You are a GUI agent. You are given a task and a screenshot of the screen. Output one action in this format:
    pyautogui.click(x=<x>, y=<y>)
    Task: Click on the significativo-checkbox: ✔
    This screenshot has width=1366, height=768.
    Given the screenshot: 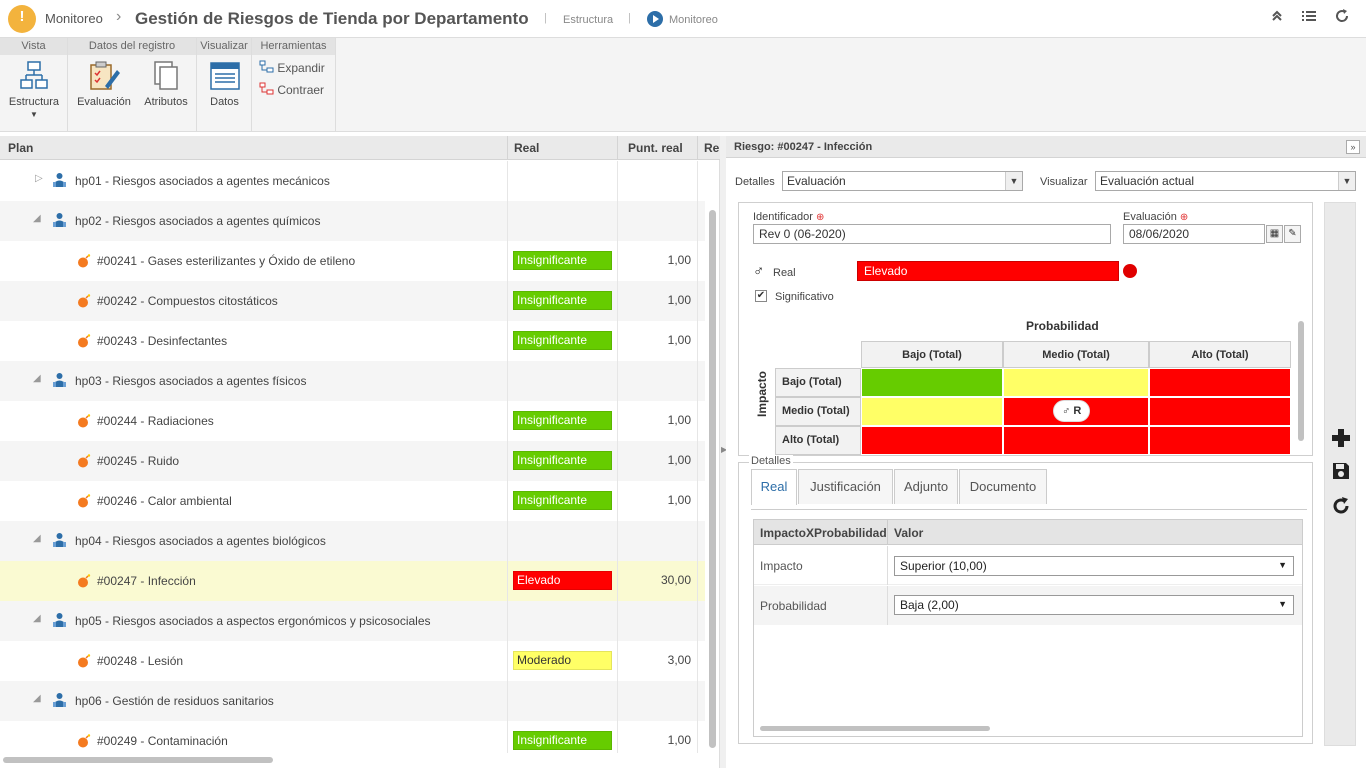 What is the action you would take?
    pyautogui.click(x=761, y=296)
    